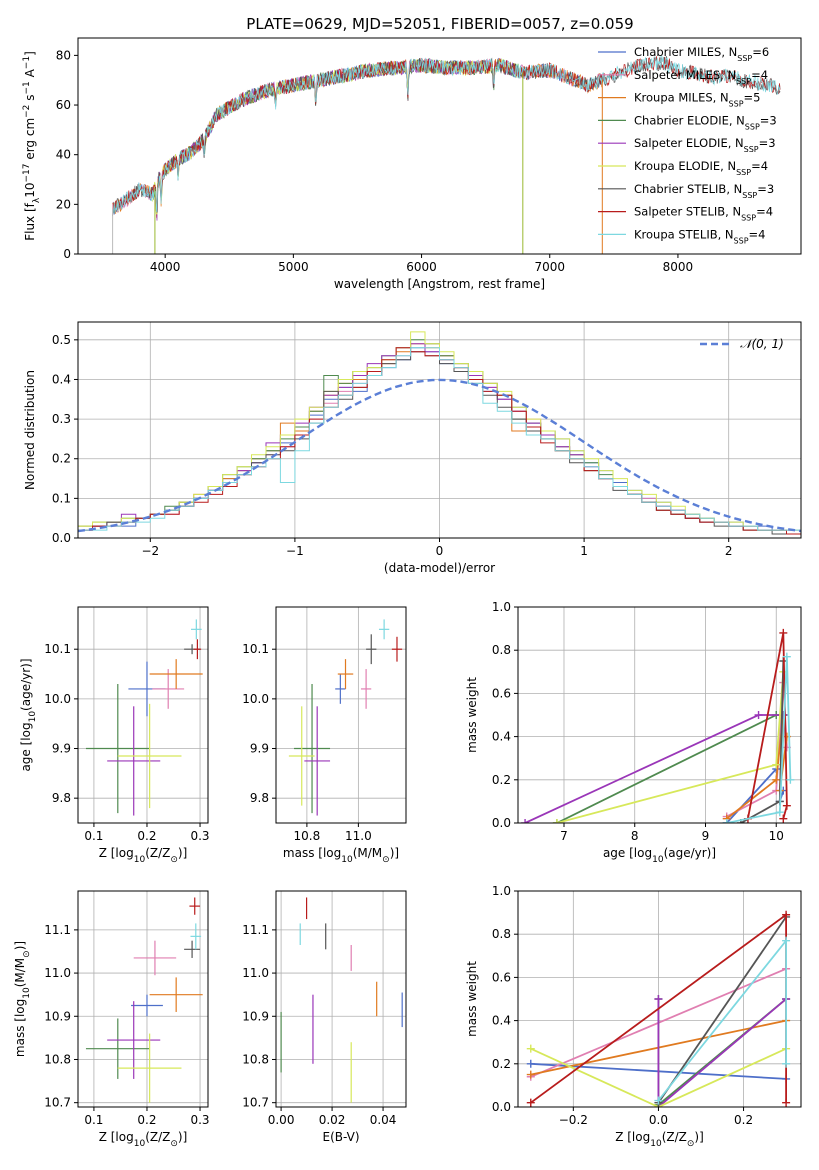 Image resolution: width=819 pixels, height=1170 pixels. I want to click on y-tick-label: 11.0, so click(57, 973).